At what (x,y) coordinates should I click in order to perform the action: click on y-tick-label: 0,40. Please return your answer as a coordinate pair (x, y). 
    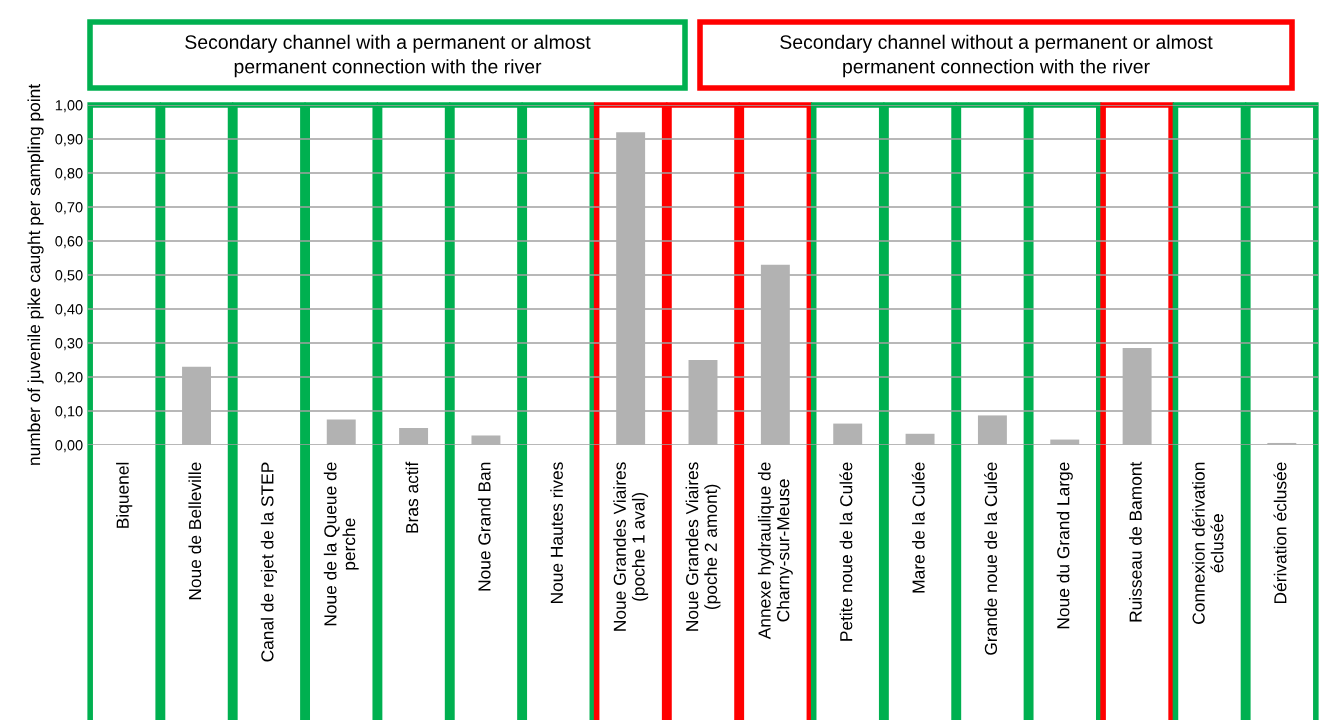
    Looking at the image, I should click on (69, 310).